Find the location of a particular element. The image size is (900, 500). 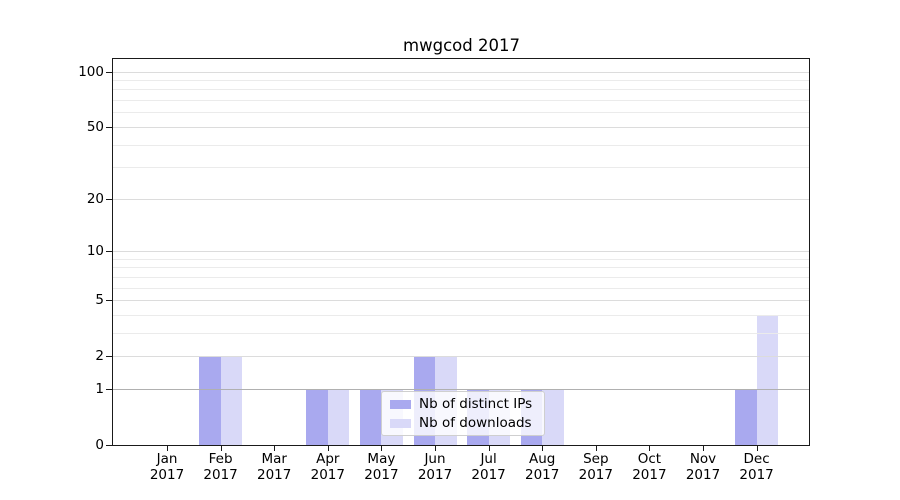

y-tick-label: 50 is located at coordinates (95, 126).